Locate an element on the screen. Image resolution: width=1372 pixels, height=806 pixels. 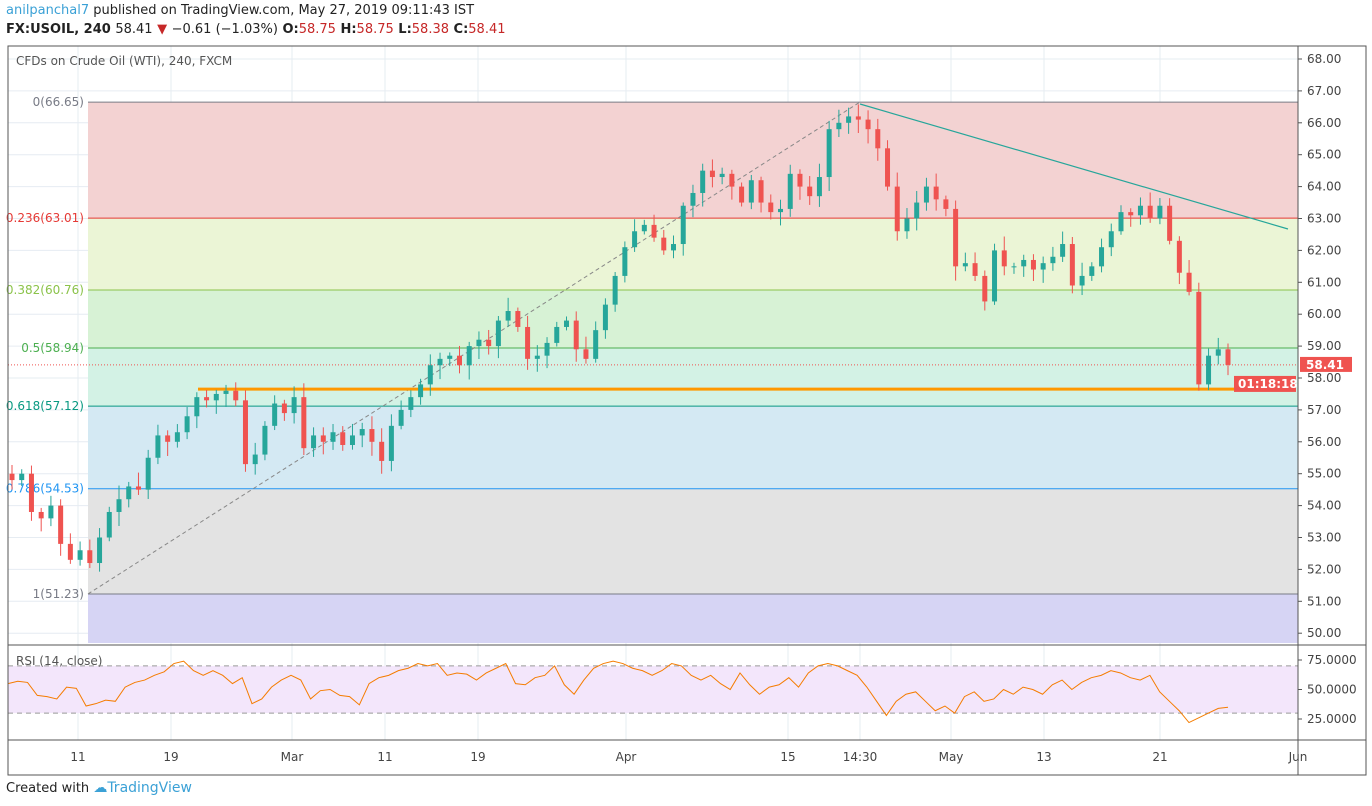
x-tick-label: Apr is located at coordinates (626, 757).